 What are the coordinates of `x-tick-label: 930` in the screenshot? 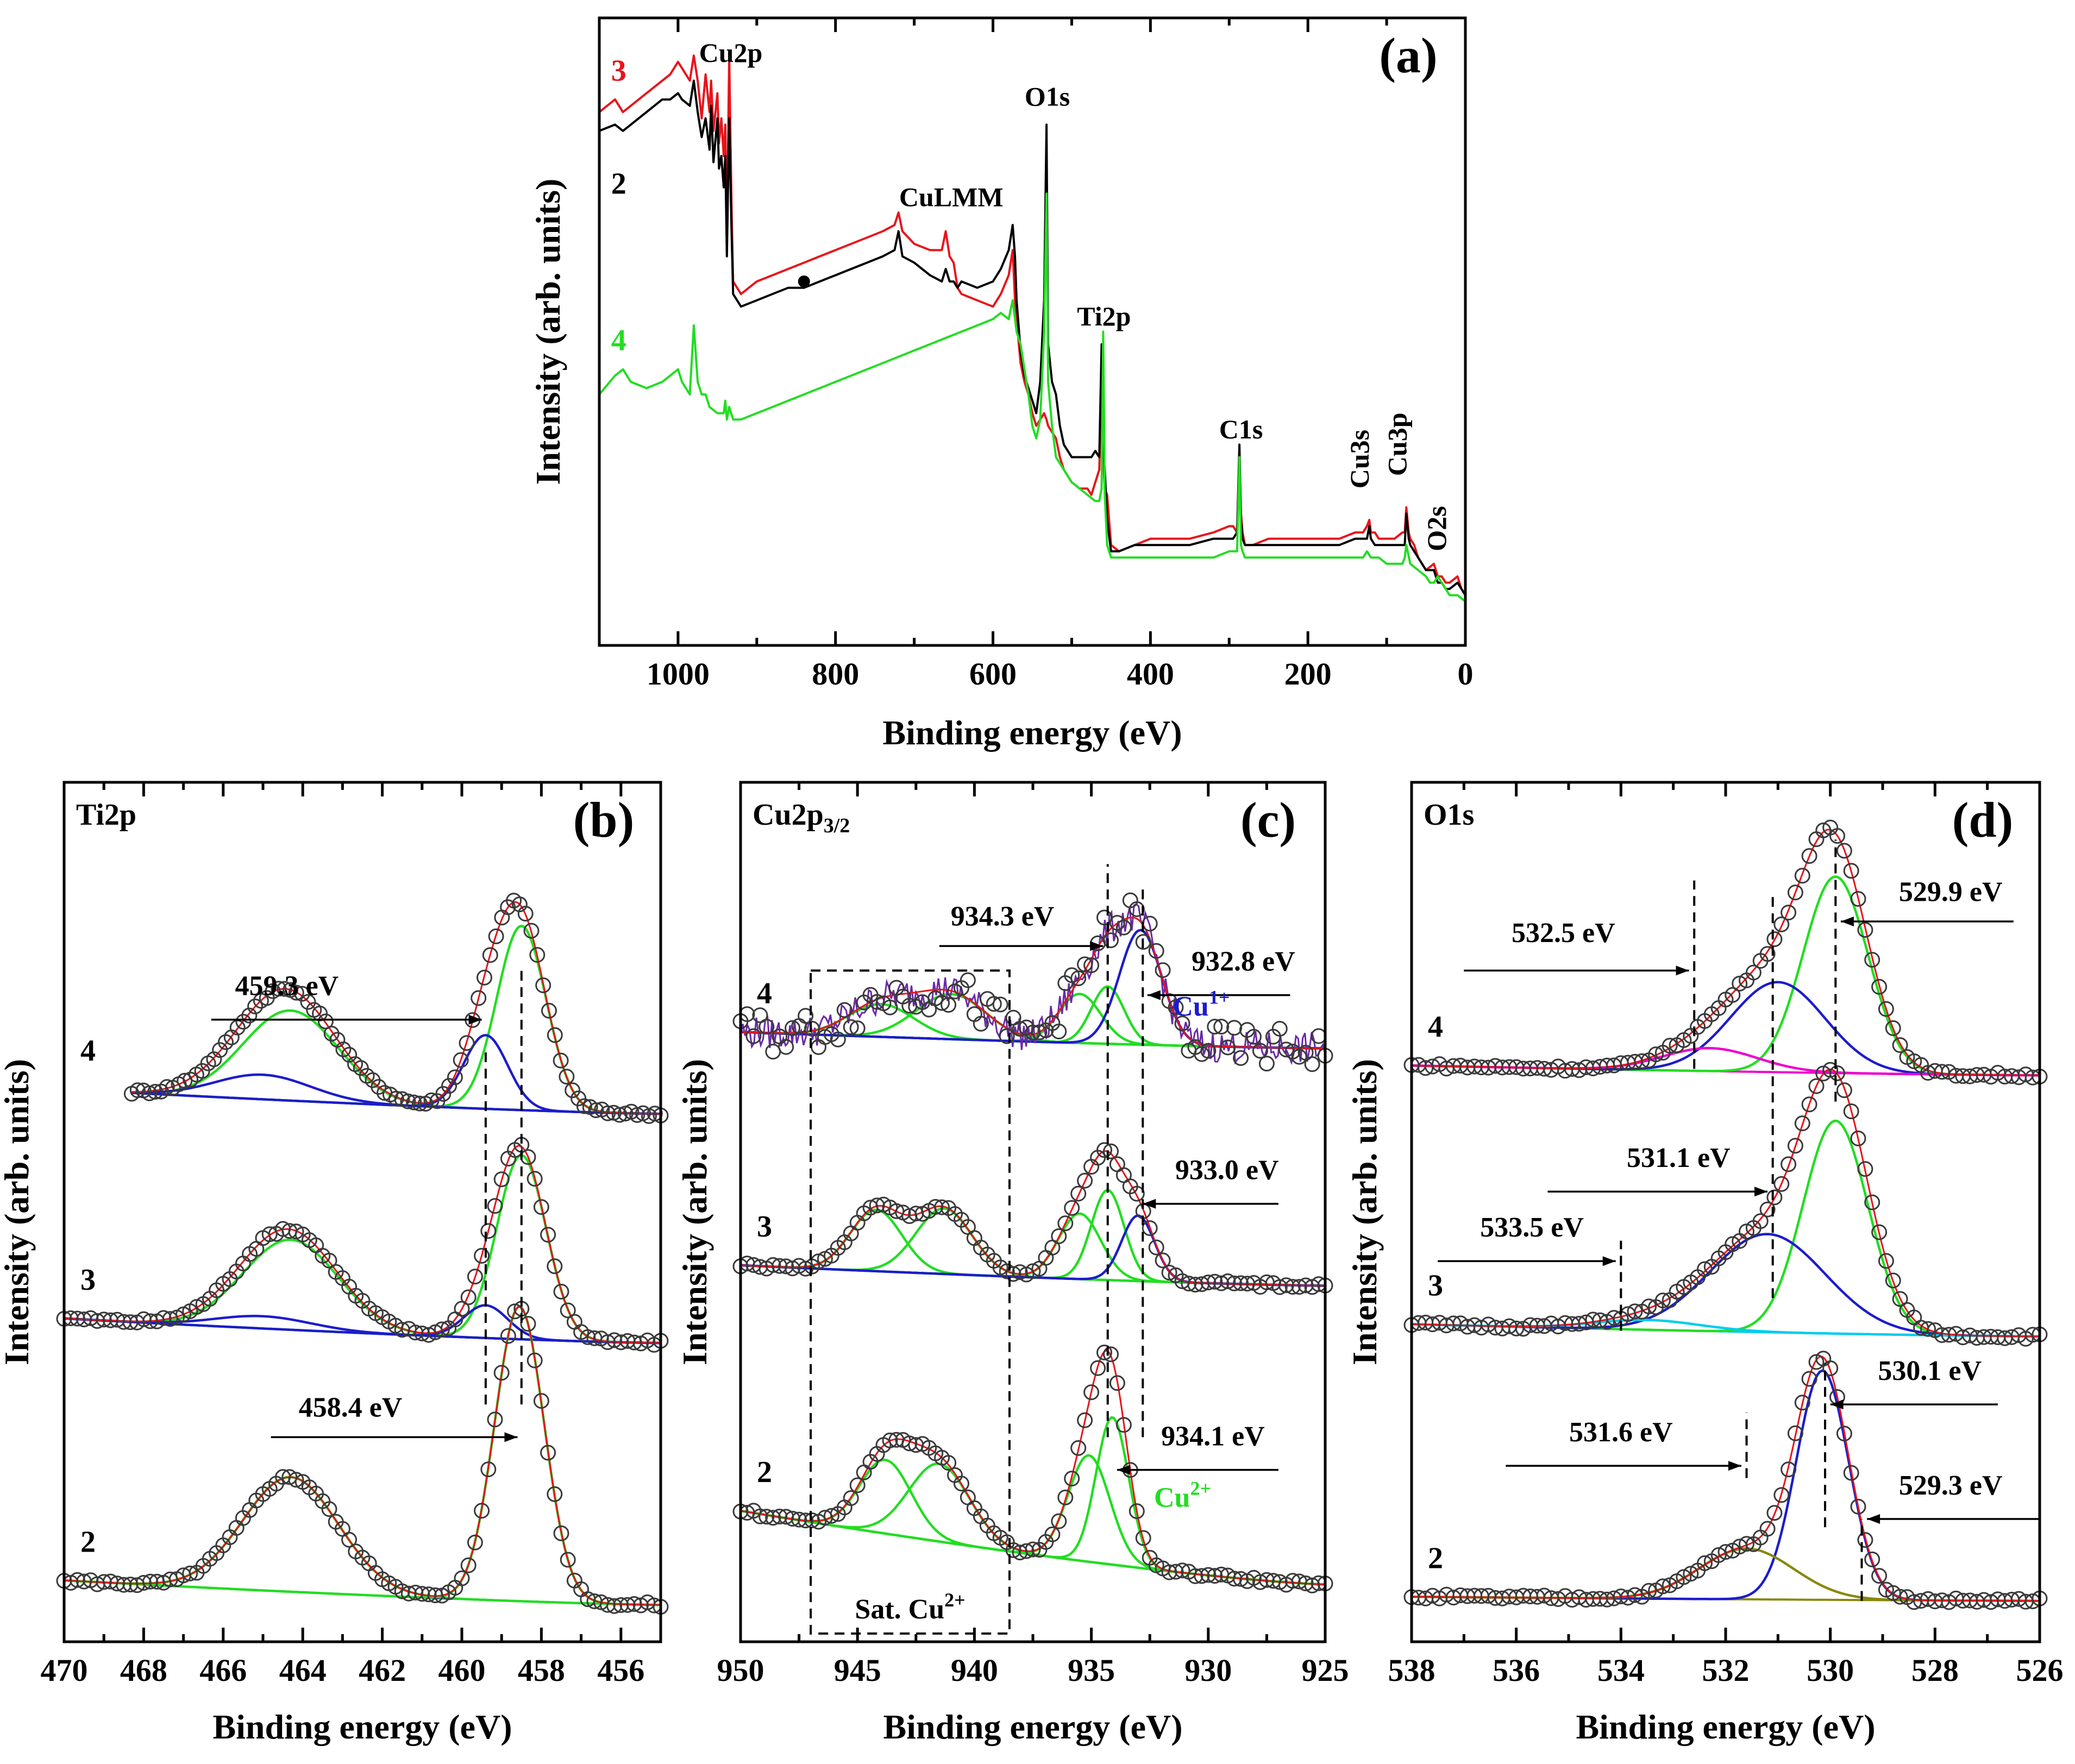 It's located at (1208, 1670).